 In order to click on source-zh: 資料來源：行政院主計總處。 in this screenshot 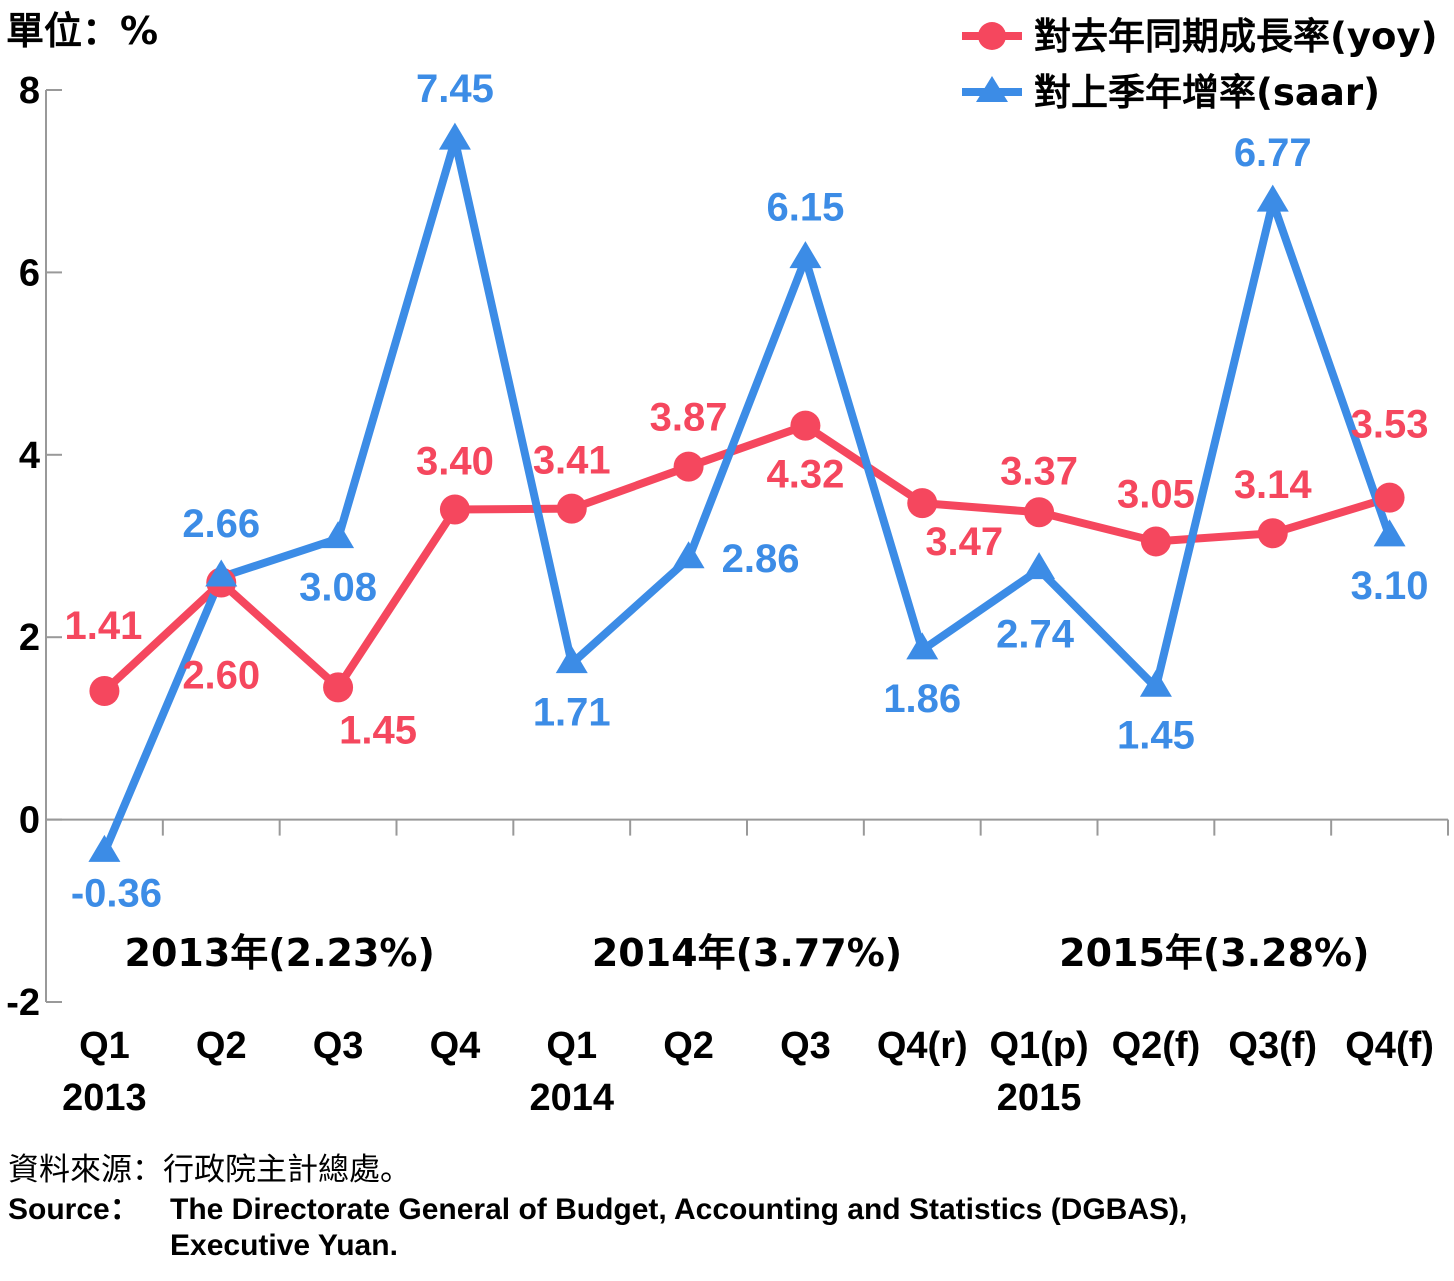, I will do `click(209, 1170)`.